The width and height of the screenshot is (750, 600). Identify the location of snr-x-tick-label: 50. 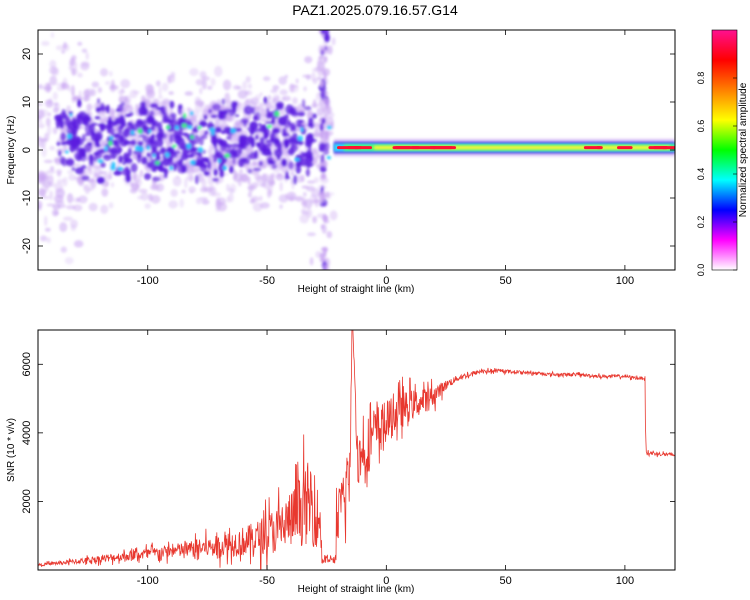
(505, 581).